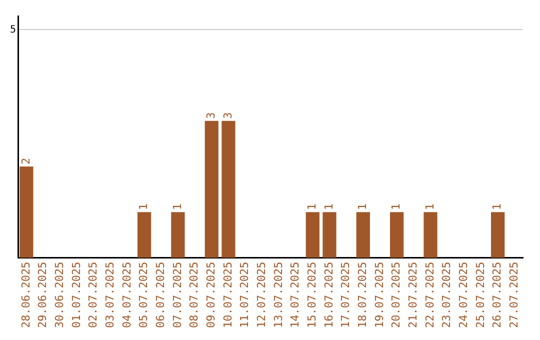 The height and width of the screenshot is (340, 540). I want to click on x-tick-label: 11.07.2025, so click(245, 295).